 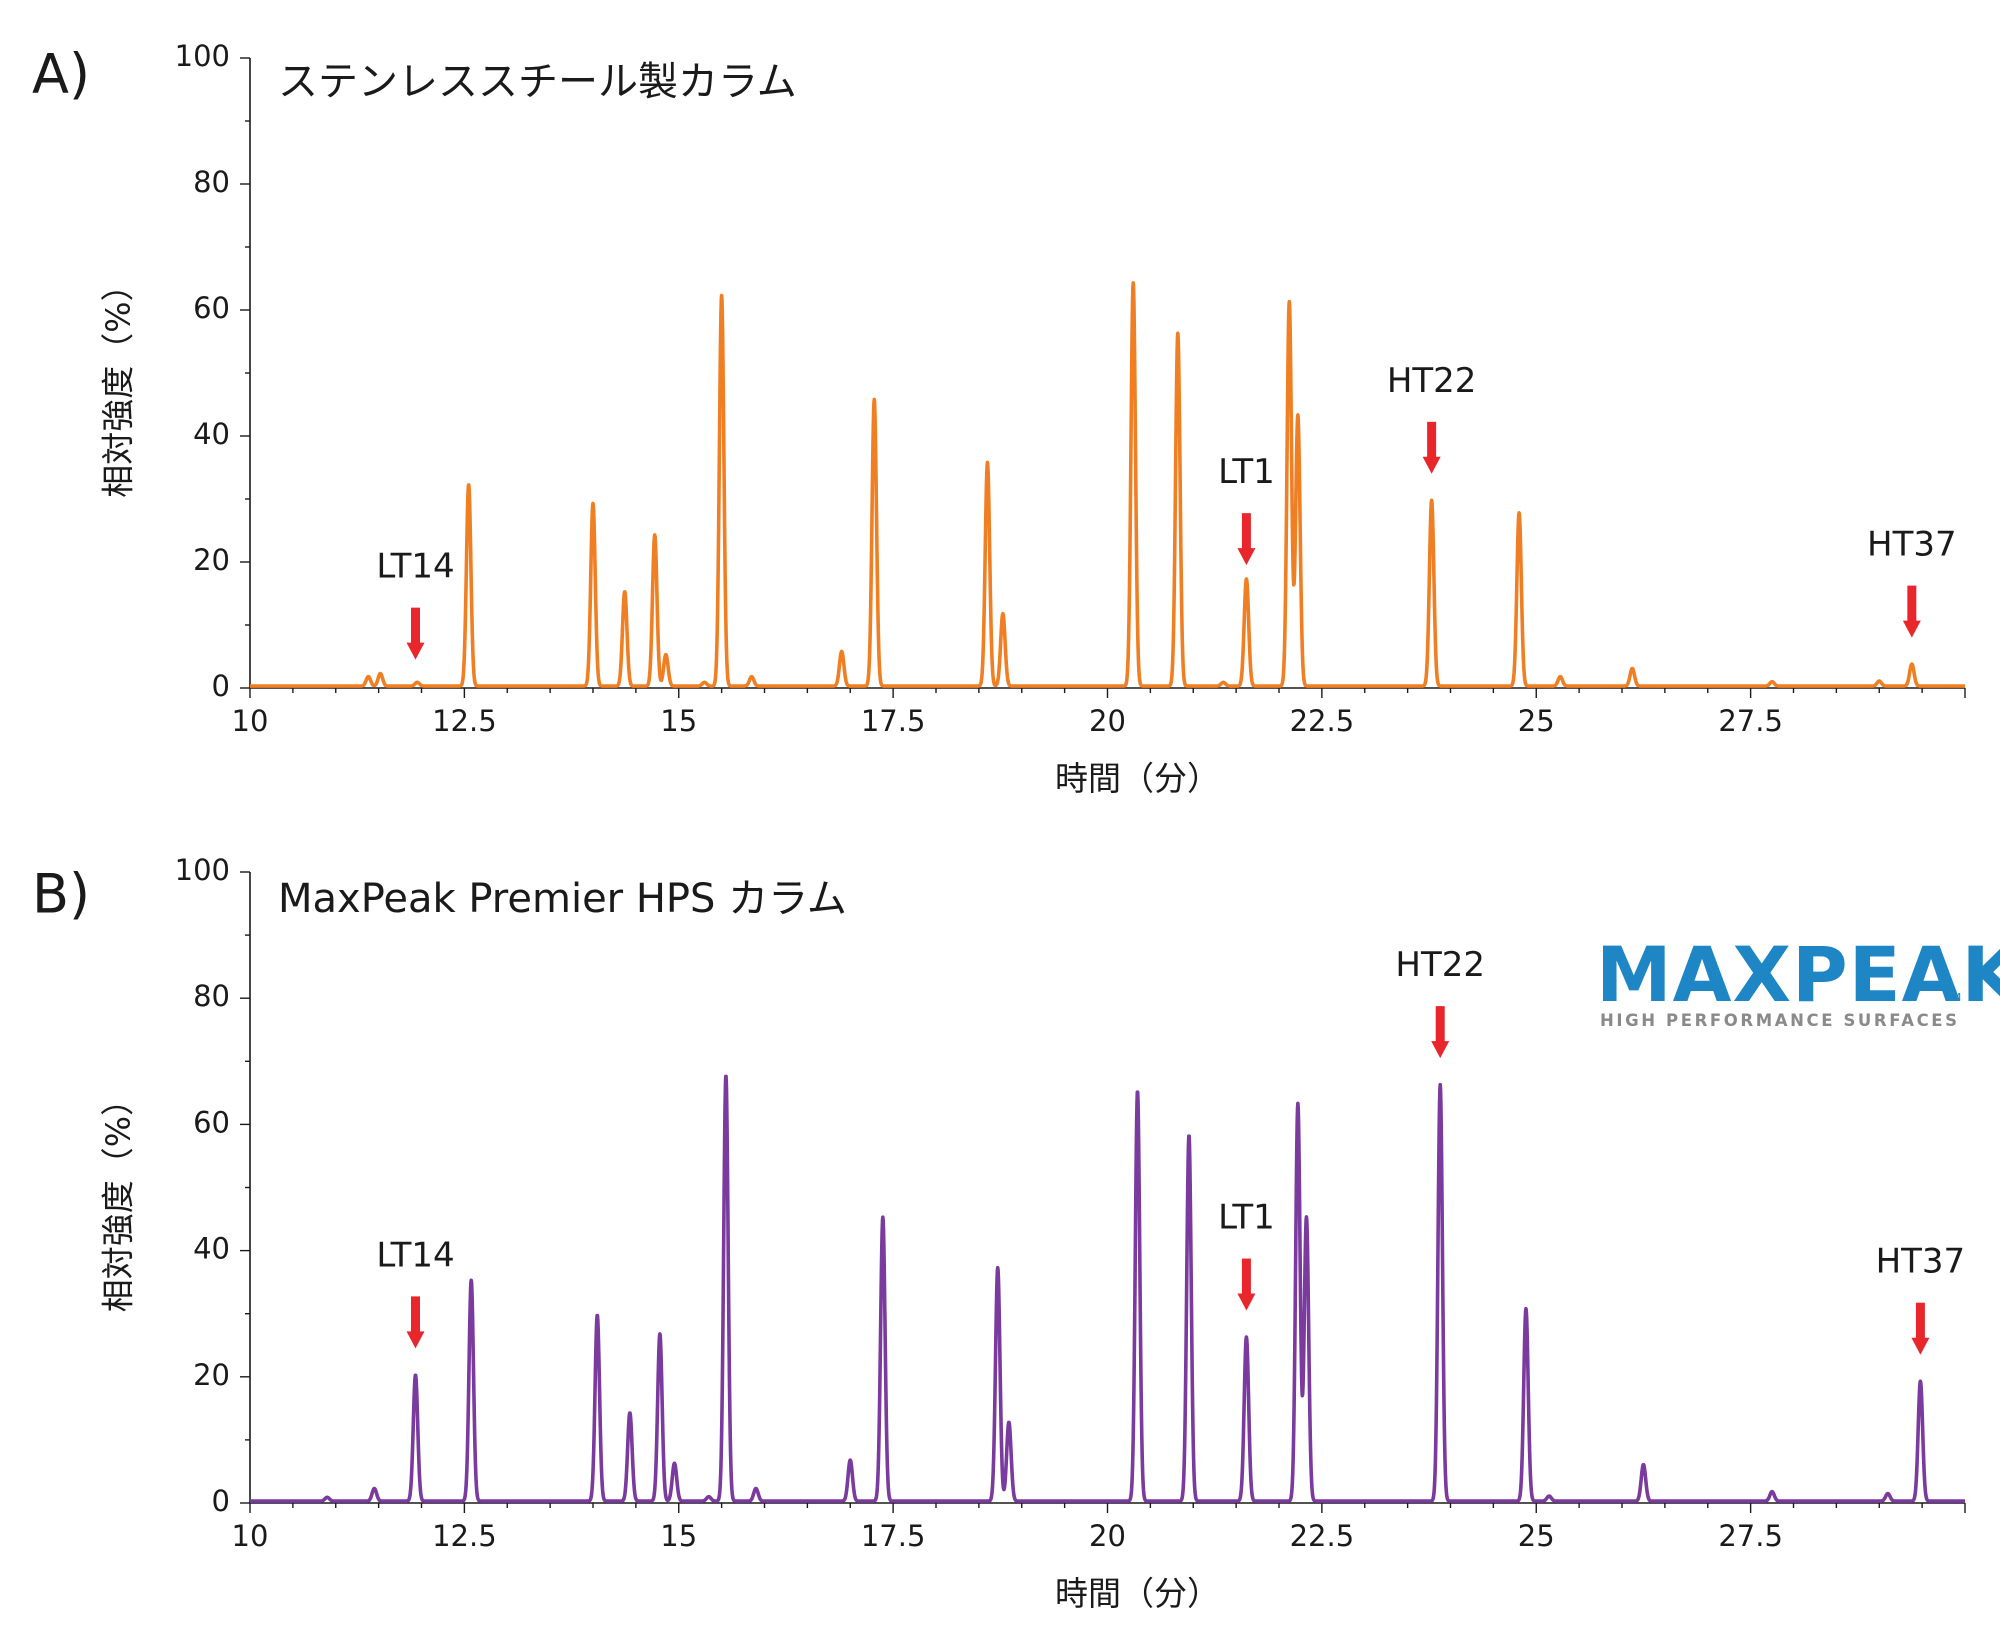 I want to click on x-tick-label: 25, so click(x=1536, y=721).